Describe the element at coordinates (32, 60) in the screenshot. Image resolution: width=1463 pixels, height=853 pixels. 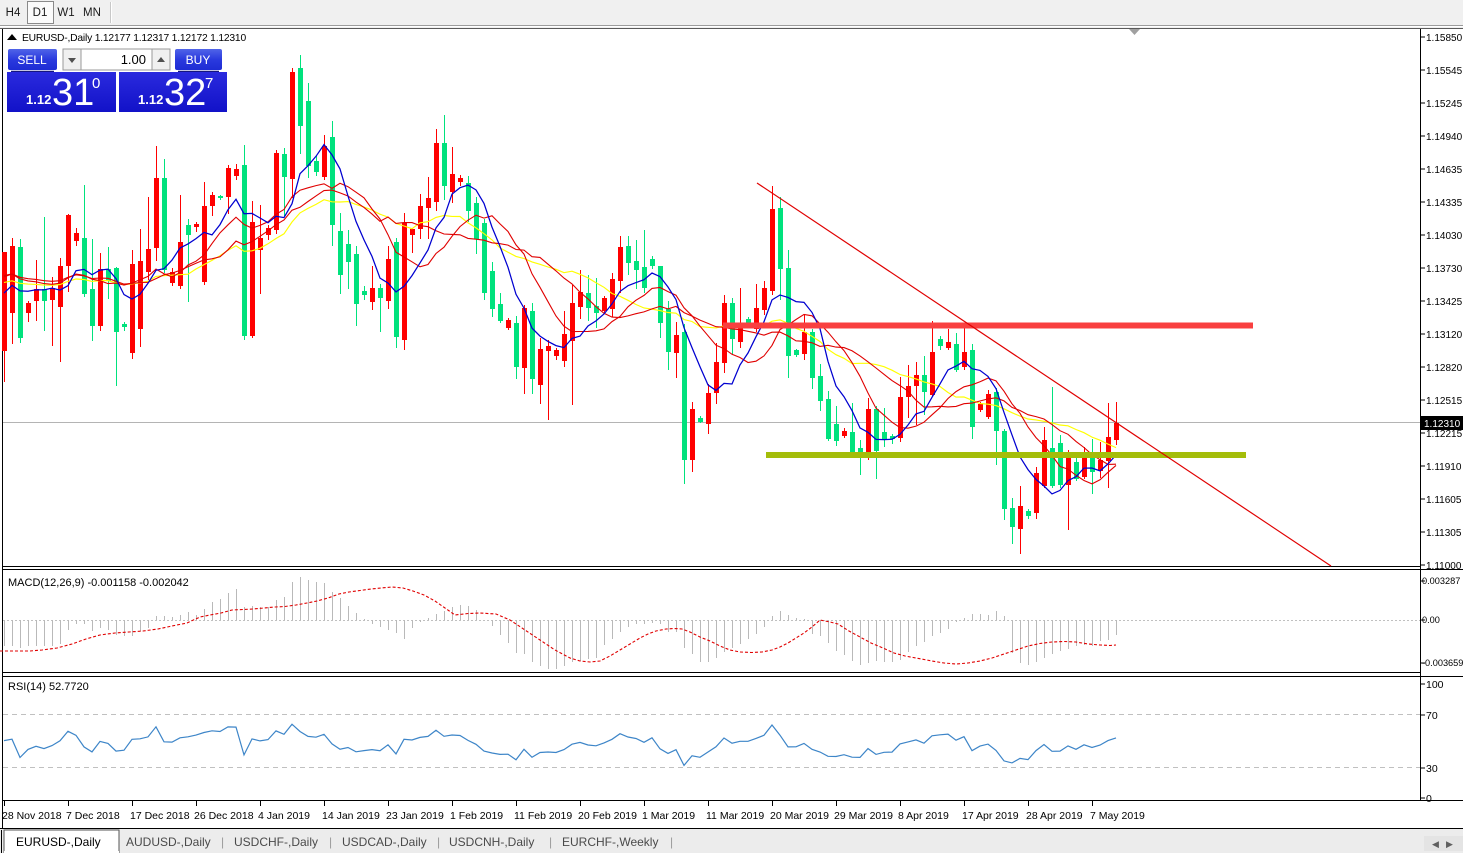
I see `svg-text: SELL` at that location.